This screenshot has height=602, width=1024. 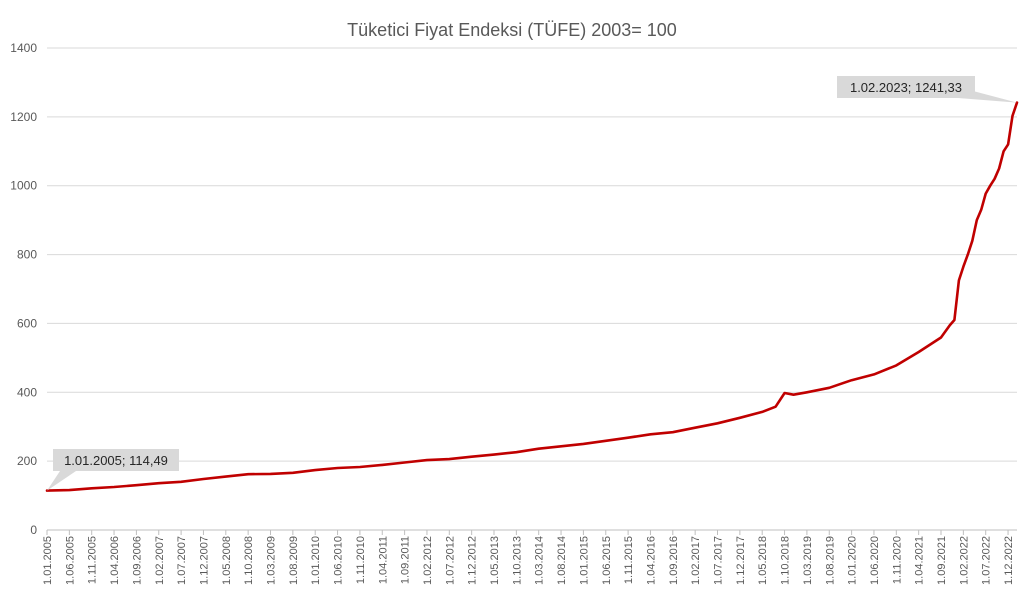 I want to click on x-tick-label: 1.08.2009, so click(x=294, y=560).